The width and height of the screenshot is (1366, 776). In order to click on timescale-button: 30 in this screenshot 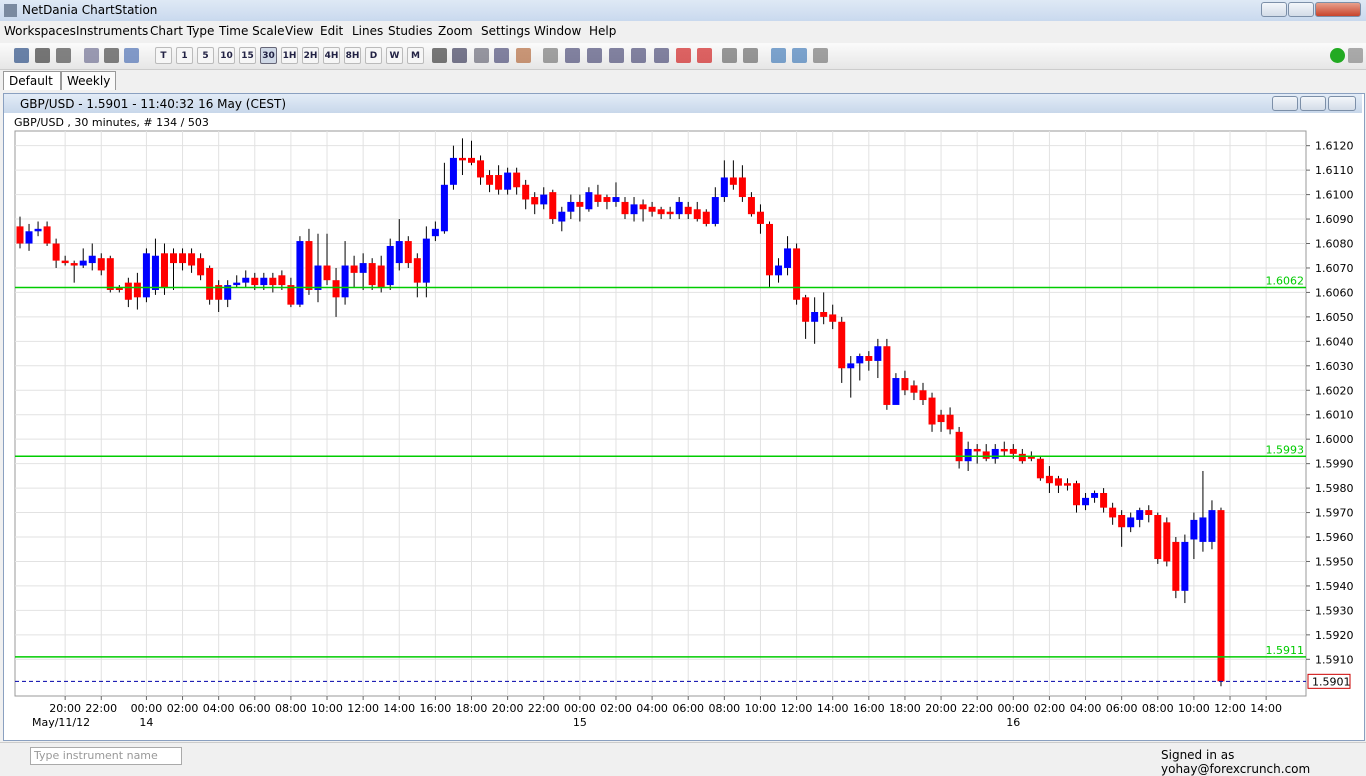, I will do `click(268, 55)`.